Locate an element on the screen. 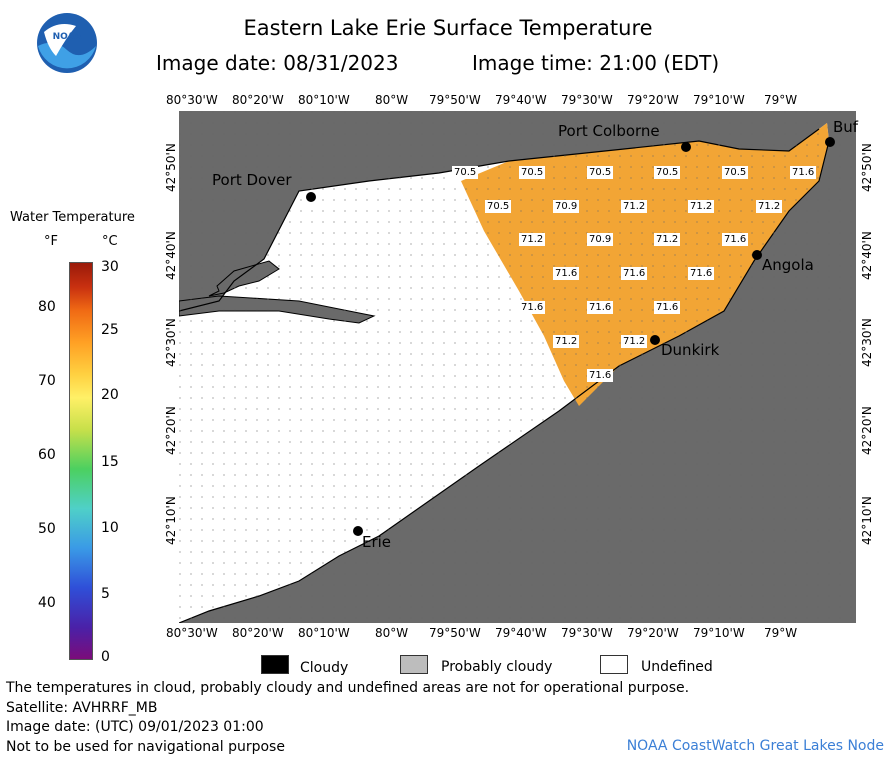  lat-label-left: 42°20'N is located at coordinates (171, 430).